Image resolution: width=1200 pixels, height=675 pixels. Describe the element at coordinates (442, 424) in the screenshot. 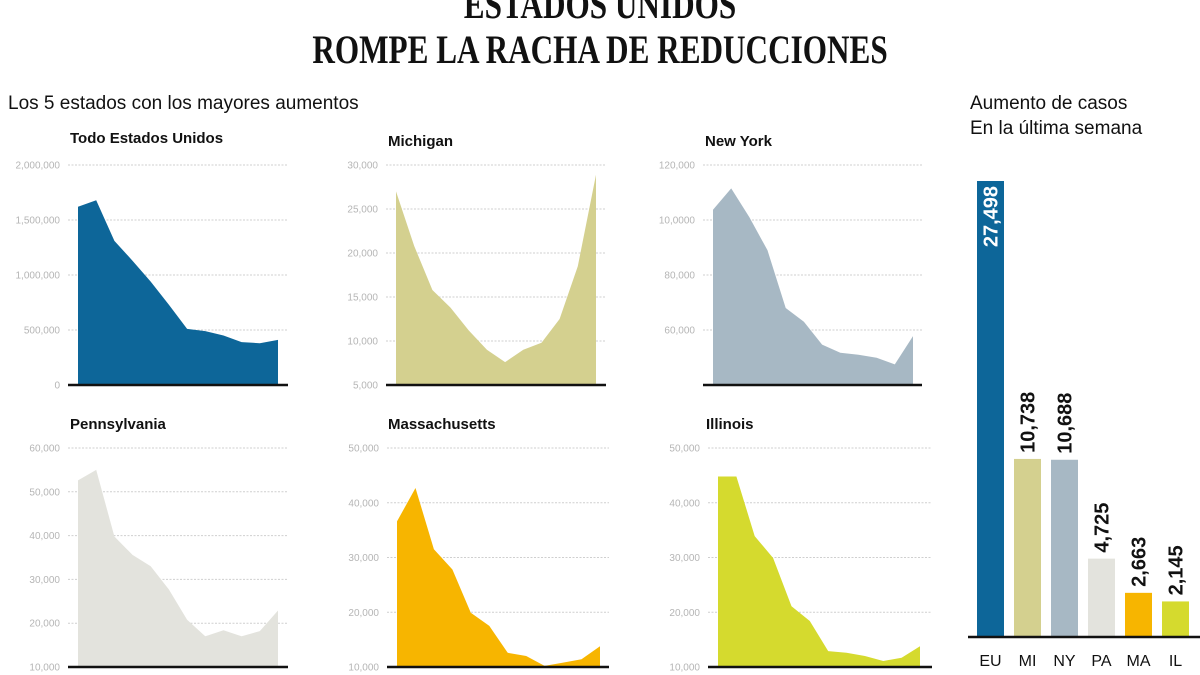

I see `panel-title: Massachusetts` at that location.